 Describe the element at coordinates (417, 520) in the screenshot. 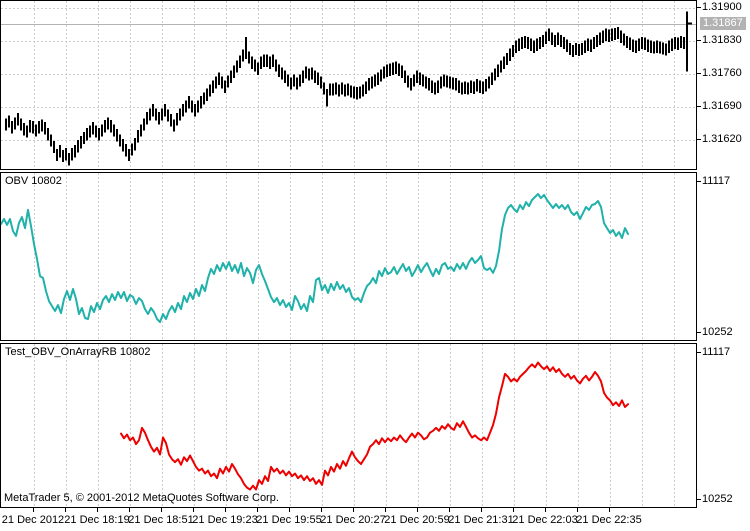

I see `time-axis-label: 21 Dec 20:59` at that location.